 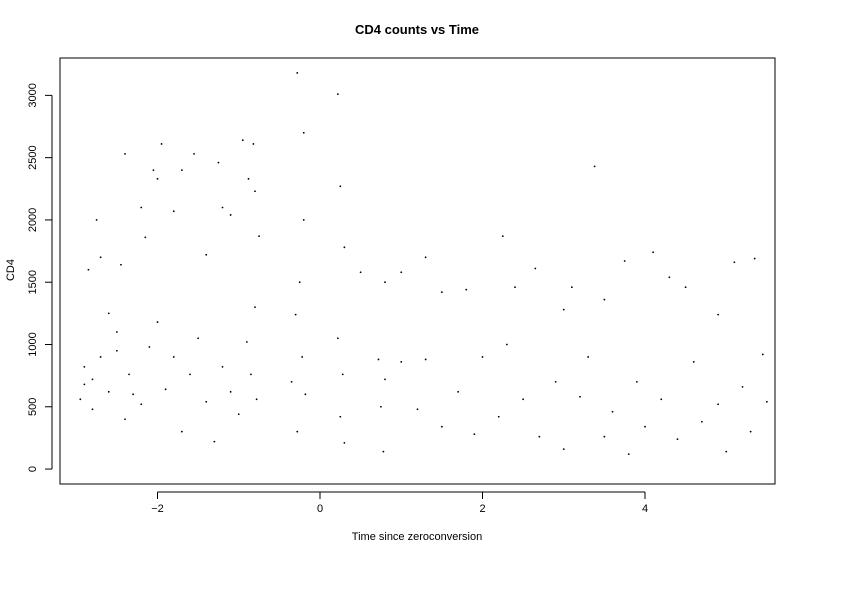 What do you see at coordinates (482, 509) in the screenshot?
I see `x-tick-label: 2` at bounding box center [482, 509].